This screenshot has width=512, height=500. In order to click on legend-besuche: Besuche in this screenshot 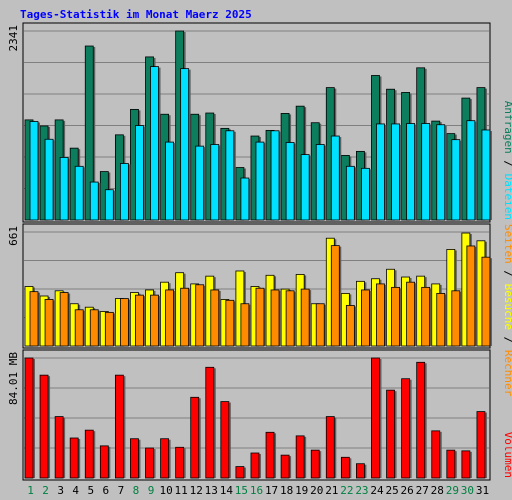, I will do `click(507, 307)`.